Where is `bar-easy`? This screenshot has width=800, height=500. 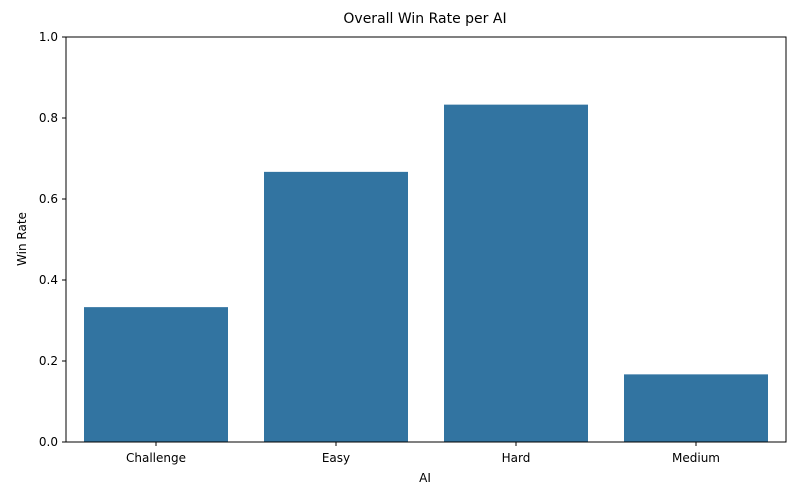
bar-easy is located at coordinates (336, 307).